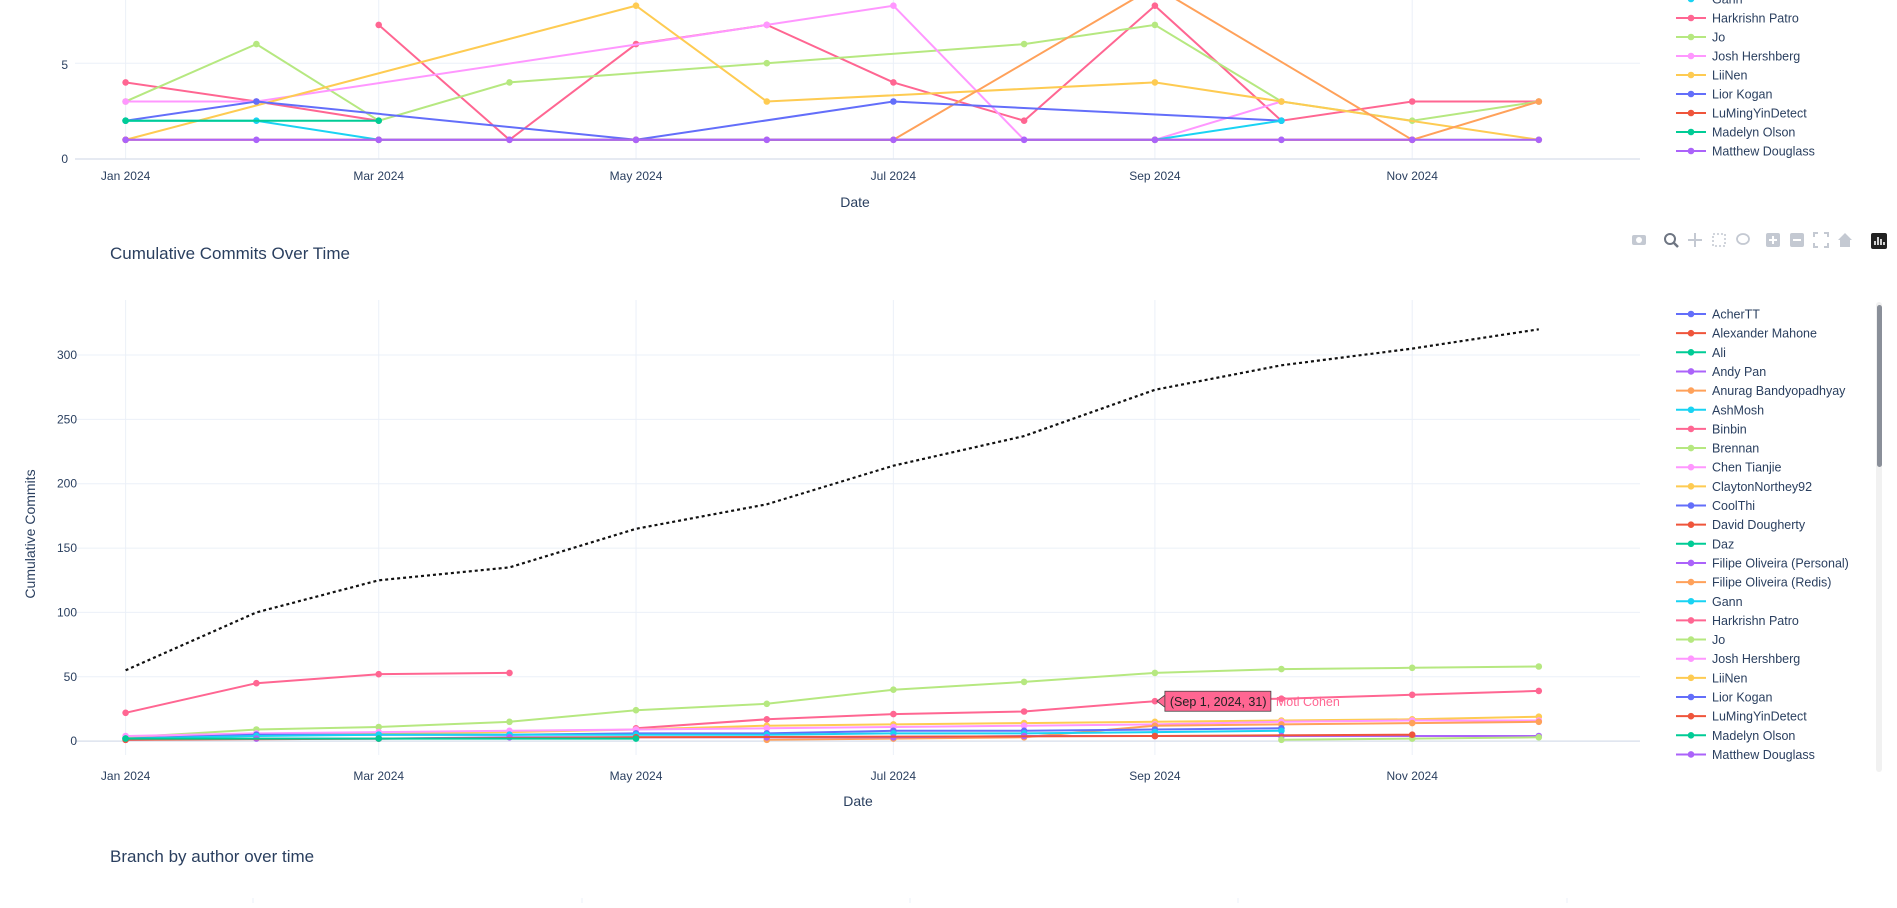  I want to click on legend-item: Filipe Oliveira (Redis), so click(1753, 583).